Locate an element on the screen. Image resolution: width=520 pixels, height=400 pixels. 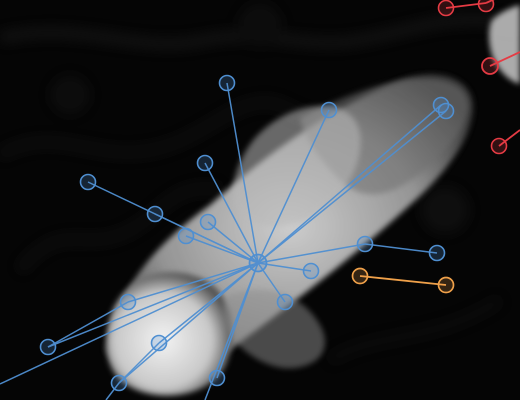
orange-skeleton is located at coordinates (403, 280).